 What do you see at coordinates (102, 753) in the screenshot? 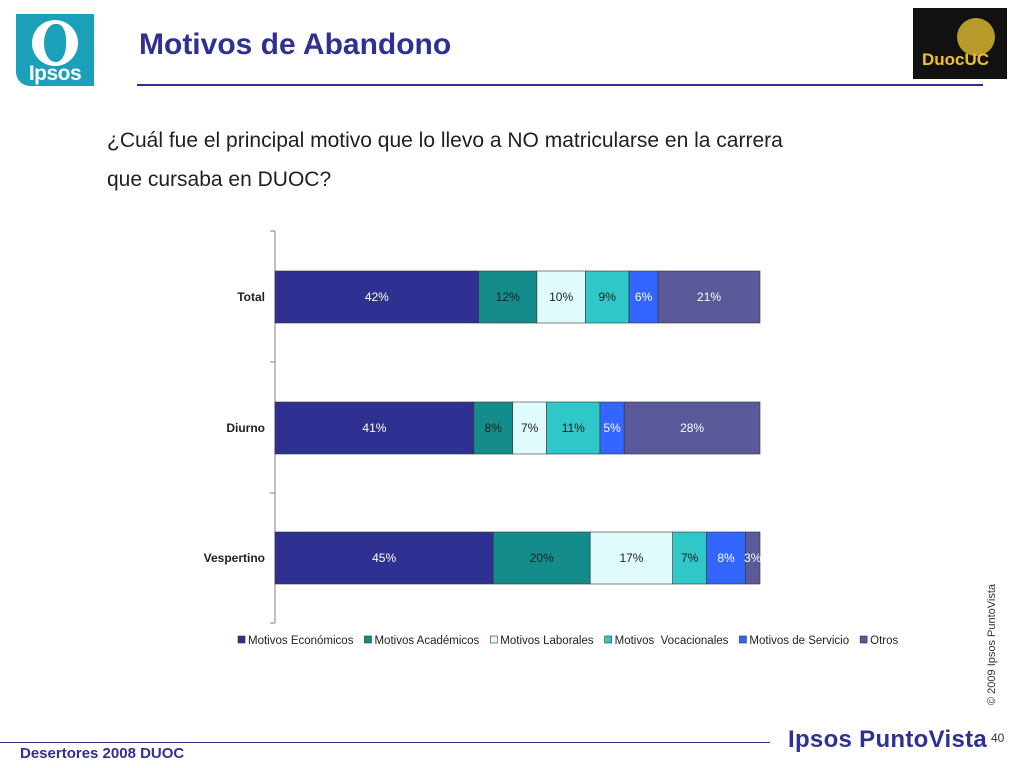
I see `footer-label: Desertores 2008 DUOC` at bounding box center [102, 753].